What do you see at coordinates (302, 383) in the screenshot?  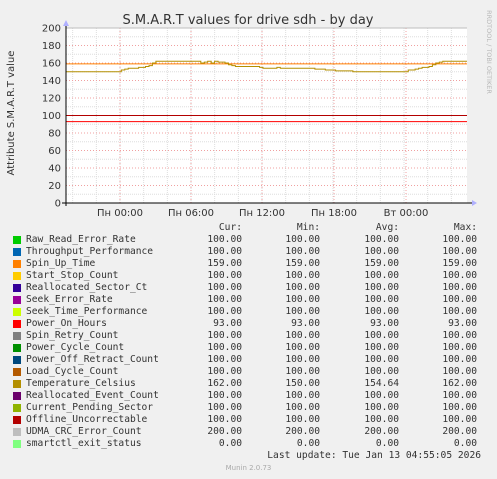 I see `legend-min-value: 150.00` at bounding box center [302, 383].